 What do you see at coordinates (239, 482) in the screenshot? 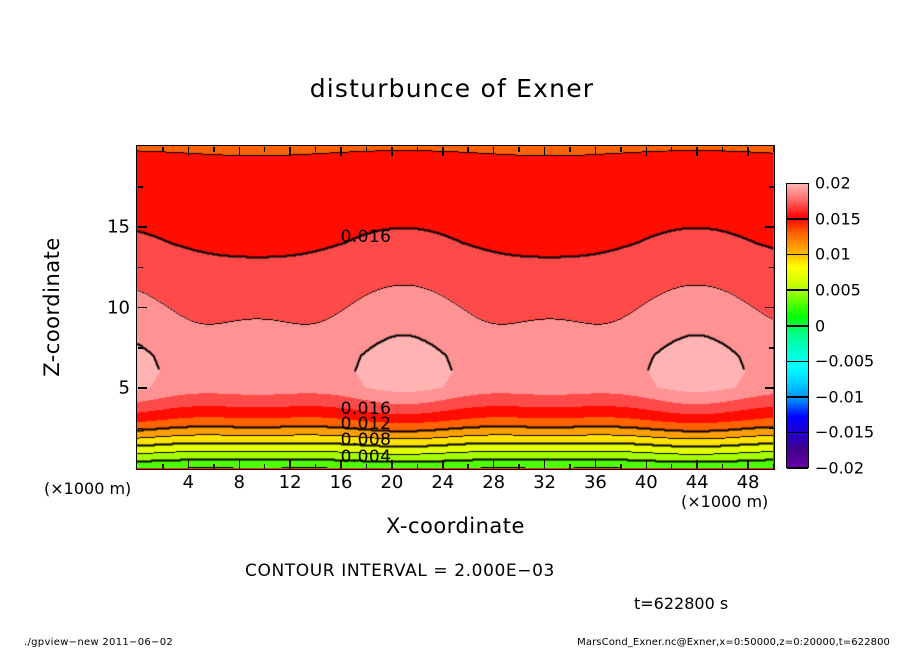
I see `x-tick-label: 8` at bounding box center [239, 482].